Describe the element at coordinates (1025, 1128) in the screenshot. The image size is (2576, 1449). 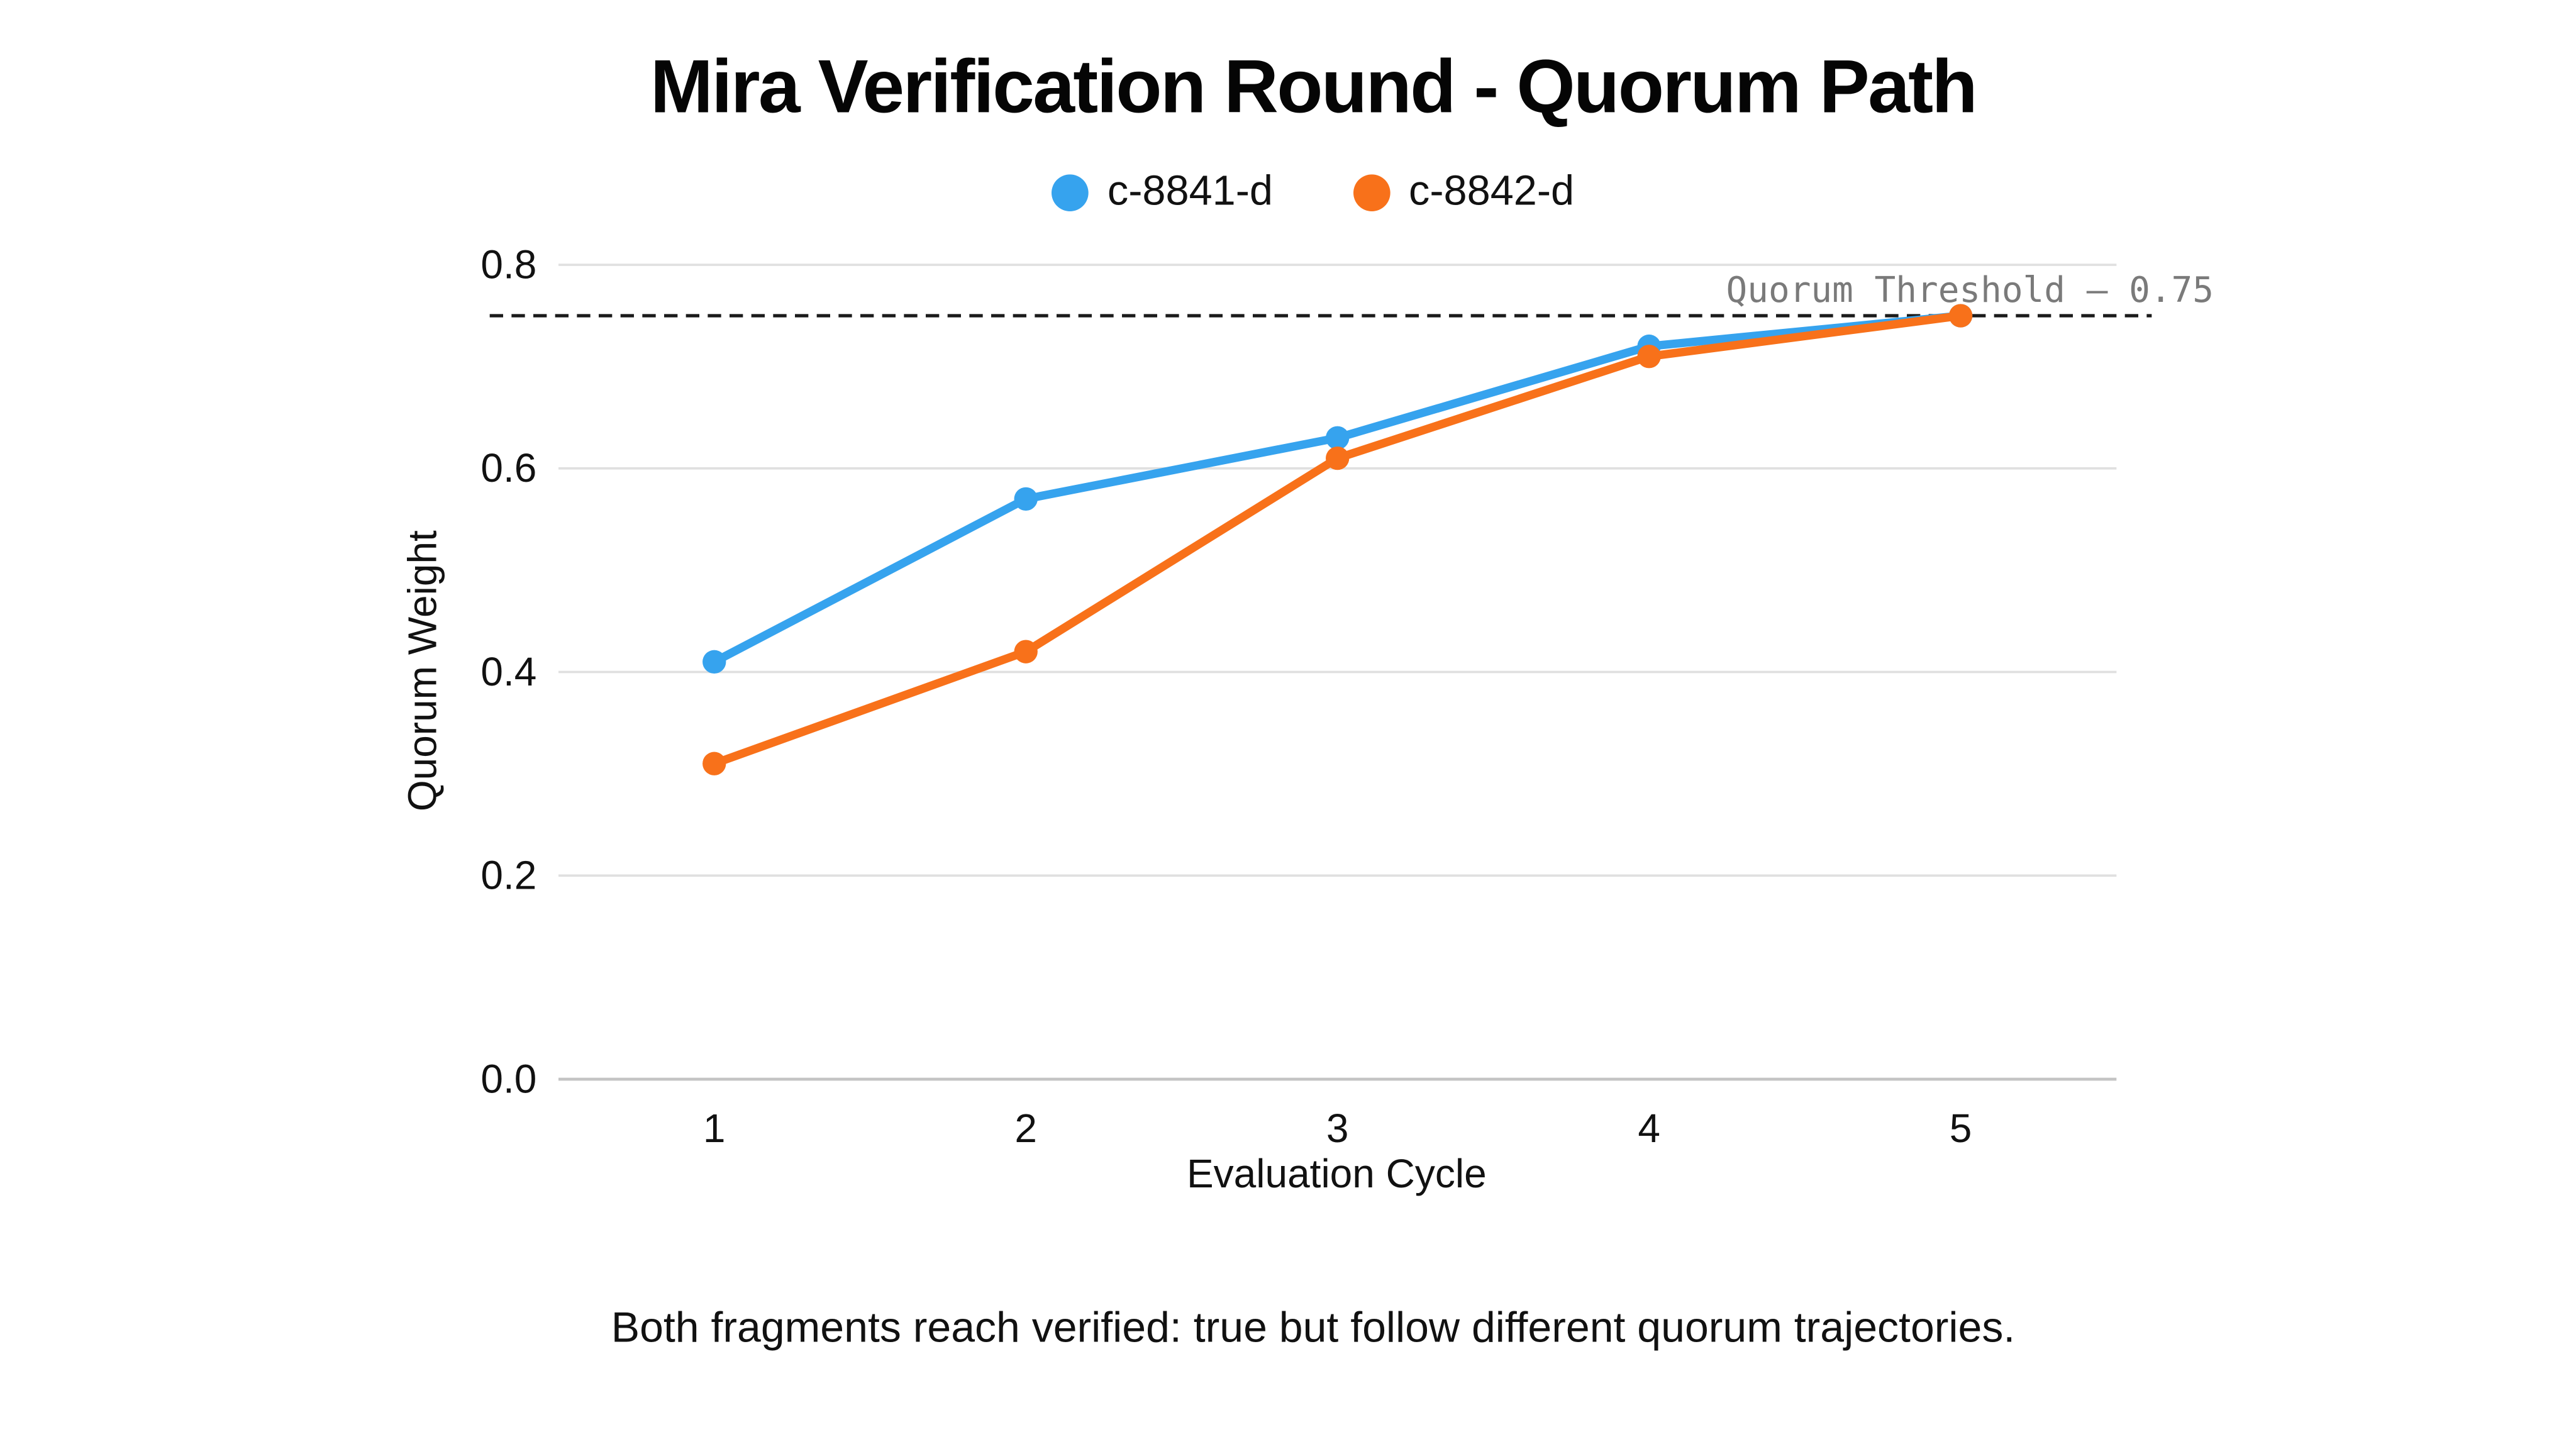
I see `x-tick-label: 2` at that location.